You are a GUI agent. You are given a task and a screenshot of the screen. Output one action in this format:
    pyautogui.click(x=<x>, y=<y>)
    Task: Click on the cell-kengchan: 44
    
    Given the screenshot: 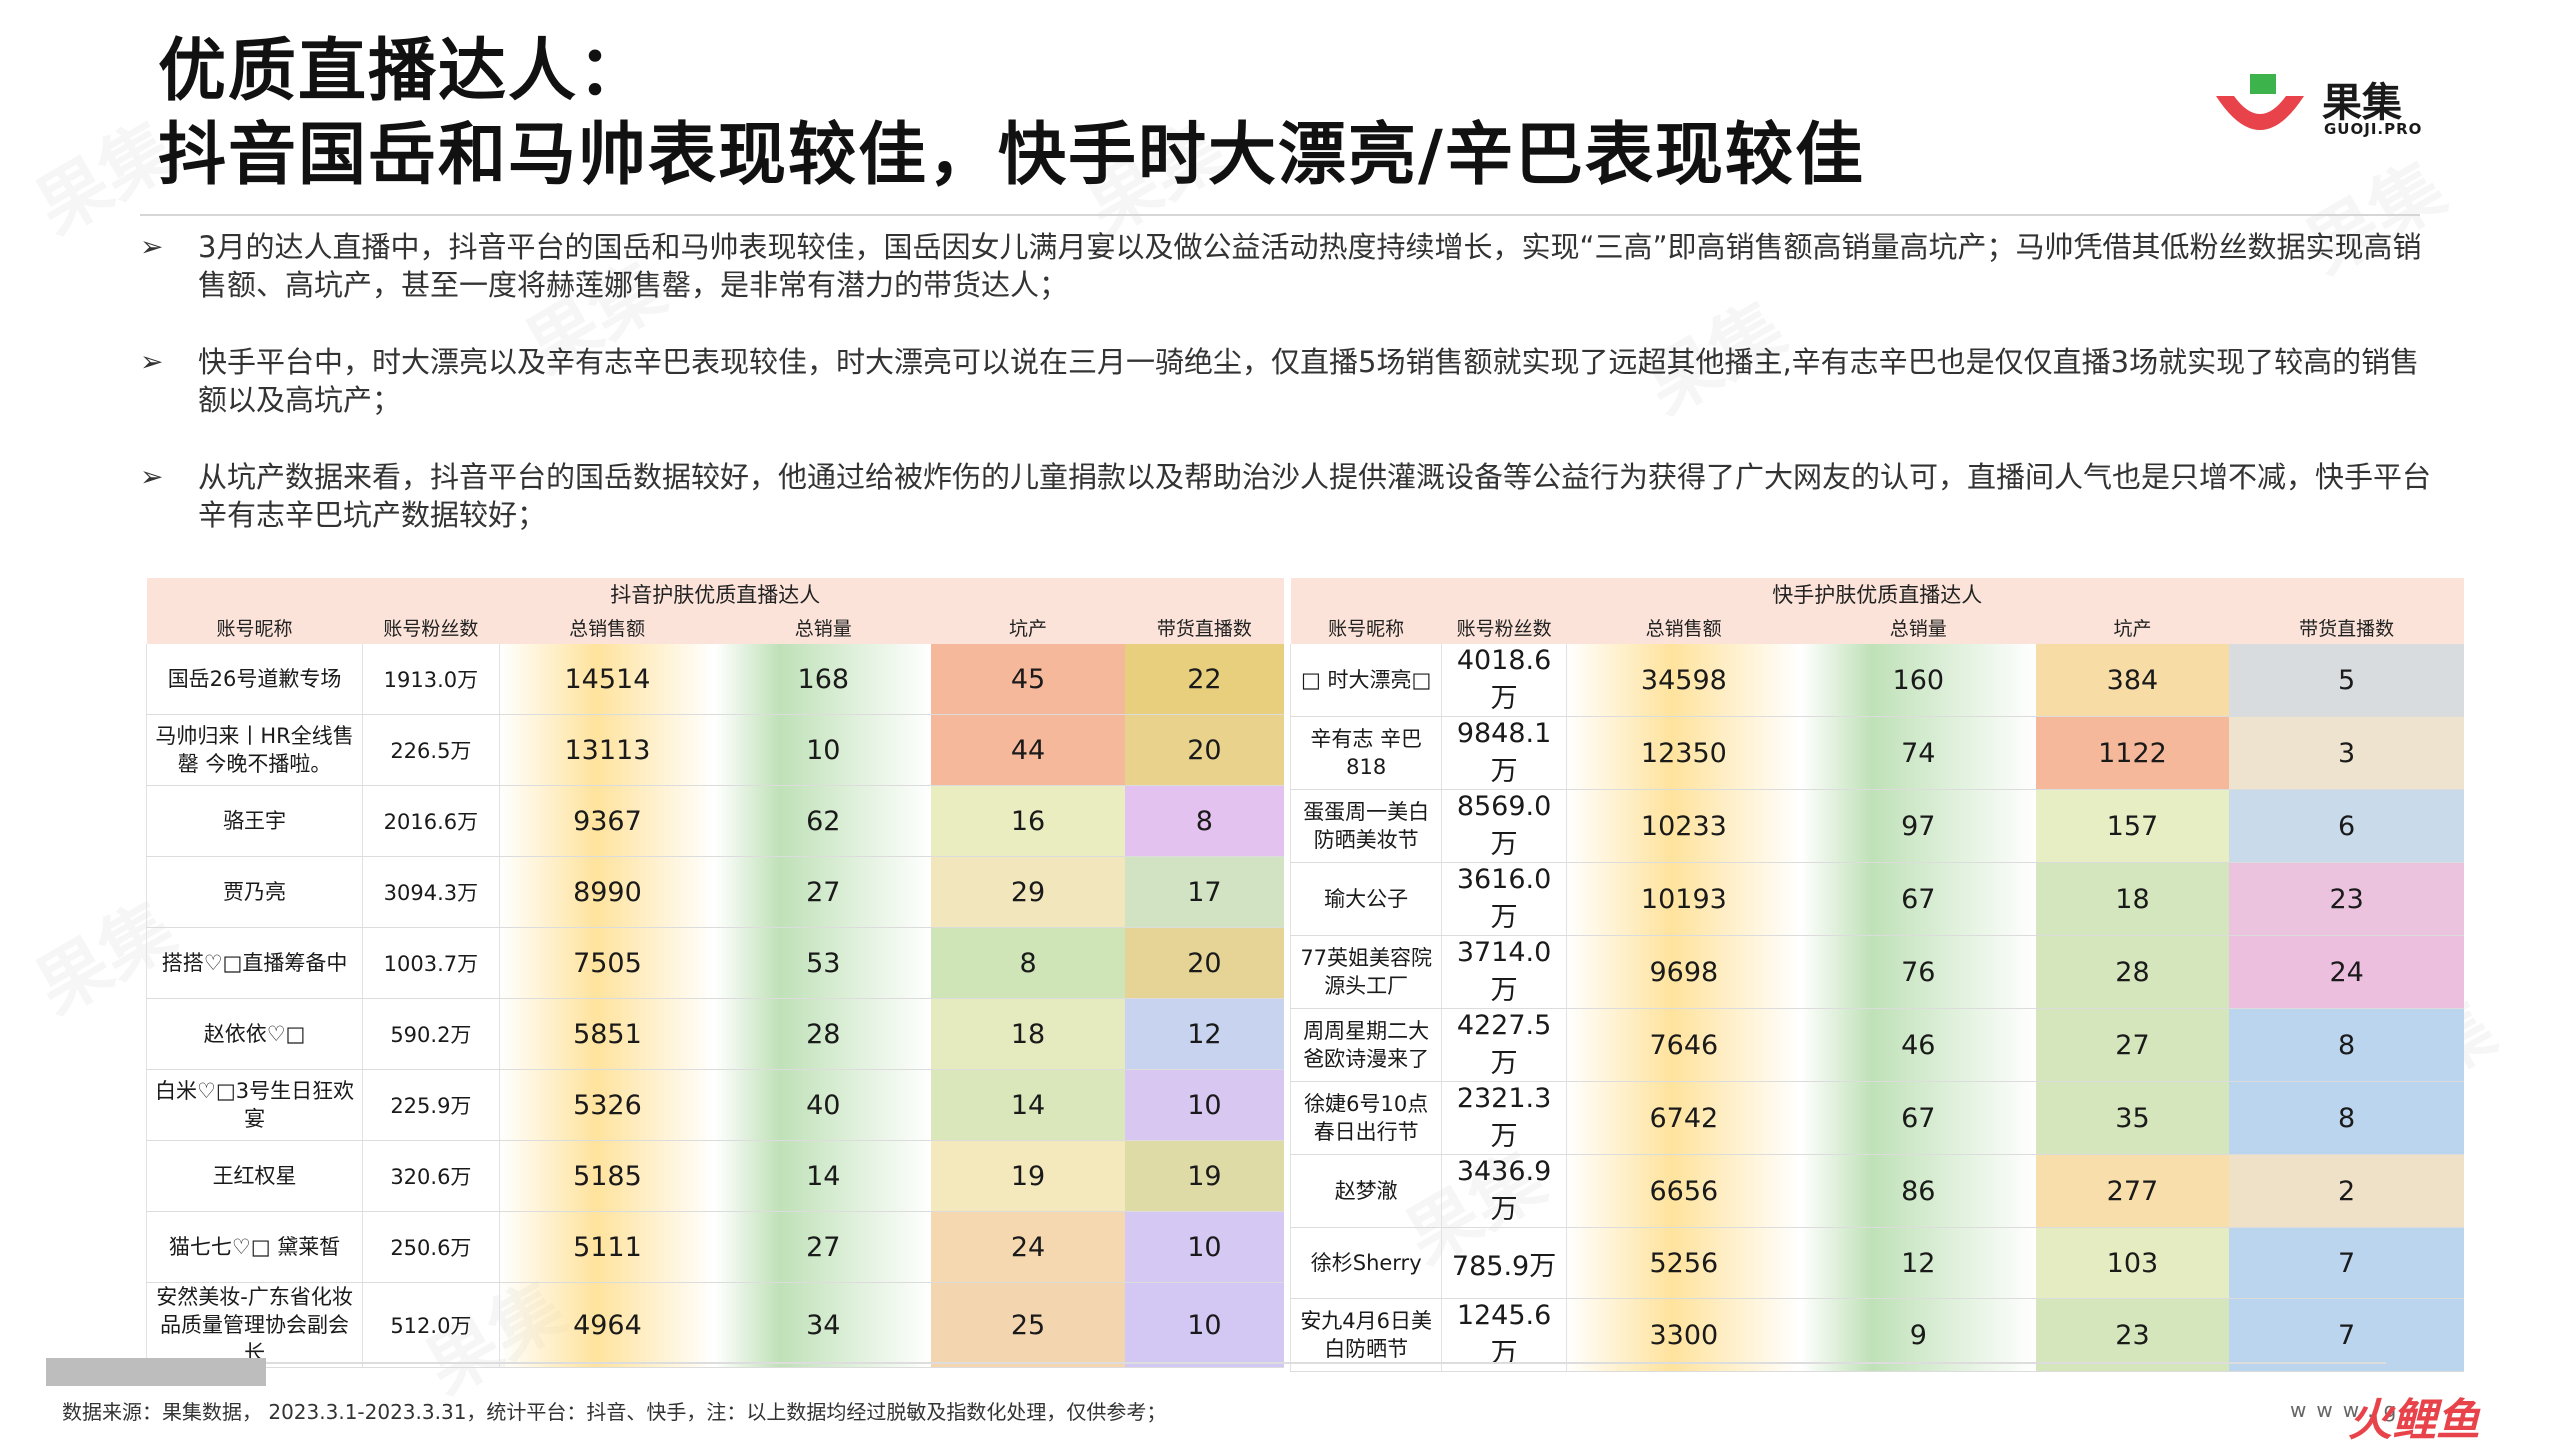 What is the action you would take?
    pyautogui.click(x=1028, y=750)
    